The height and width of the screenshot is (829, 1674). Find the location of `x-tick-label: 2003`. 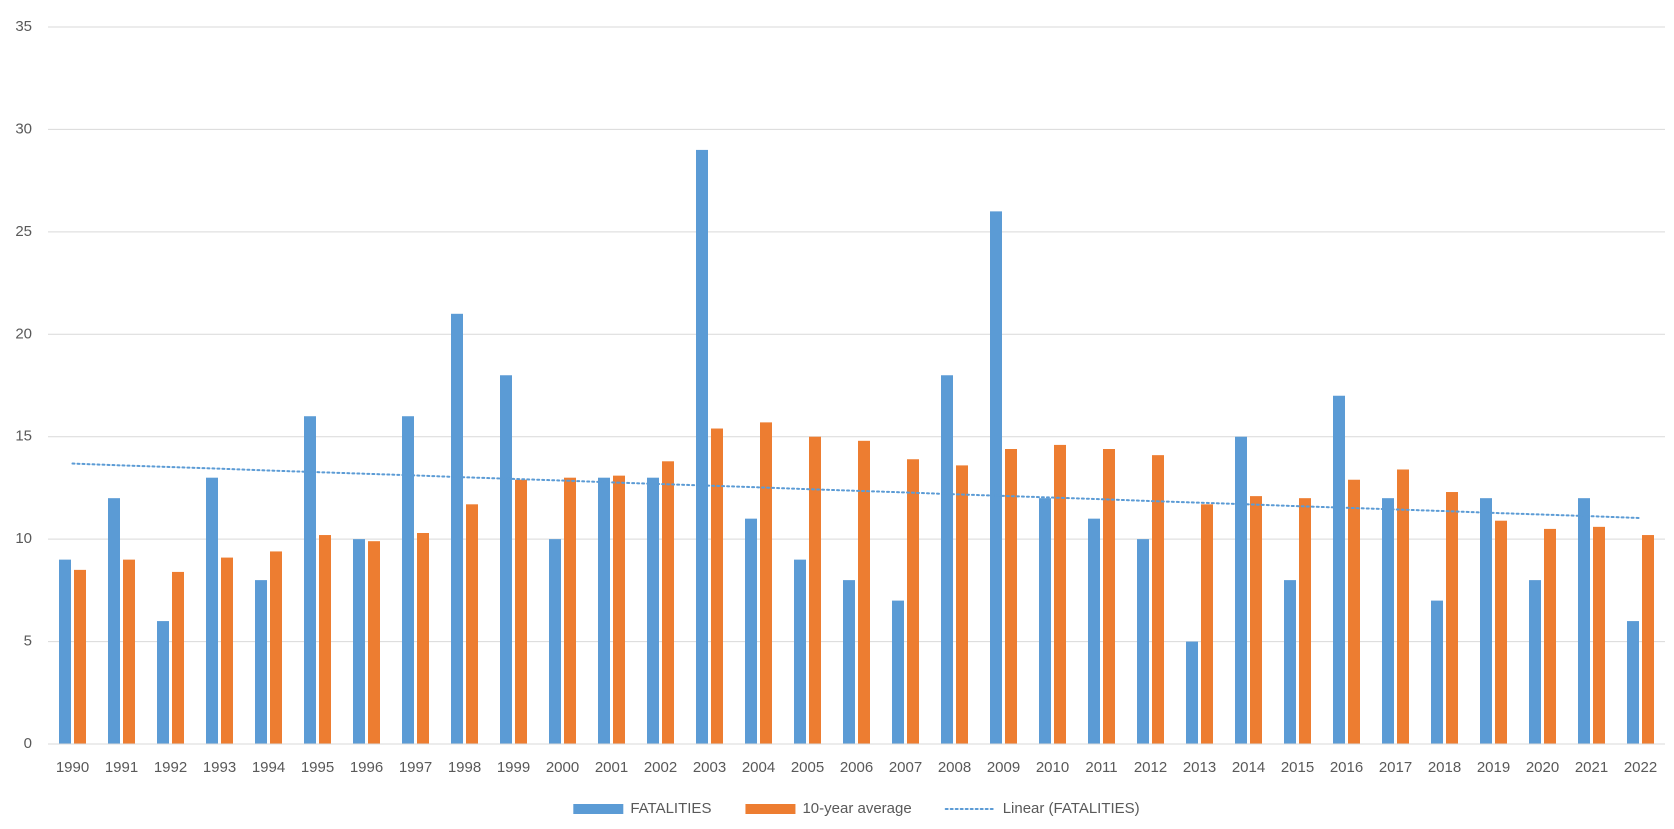

x-tick-label: 2003 is located at coordinates (709, 767).